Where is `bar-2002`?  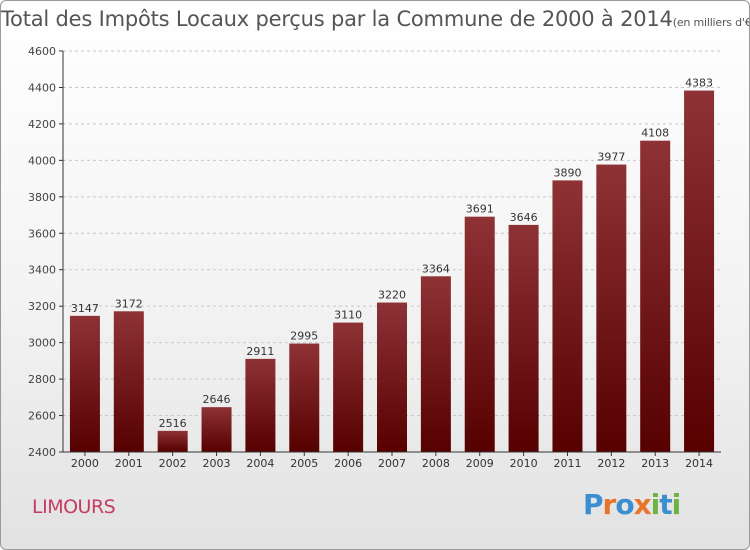
bar-2002 is located at coordinates (172, 441).